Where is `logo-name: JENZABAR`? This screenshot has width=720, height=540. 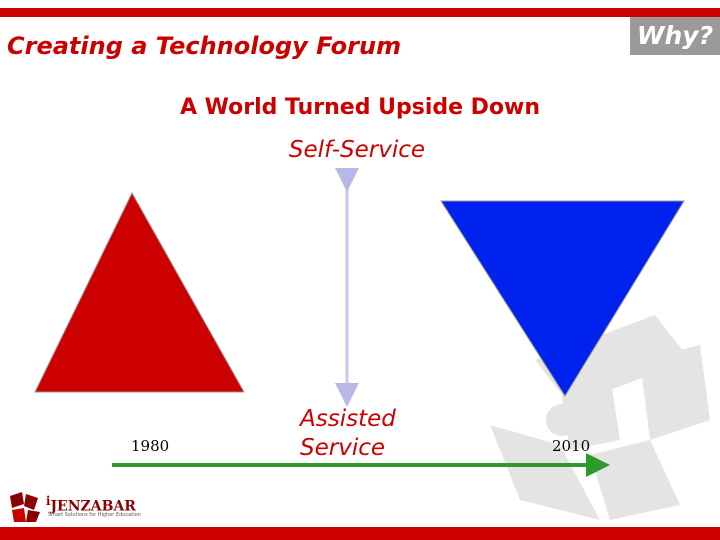
logo-name: JENZABAR is located at coordinates (93, 506).